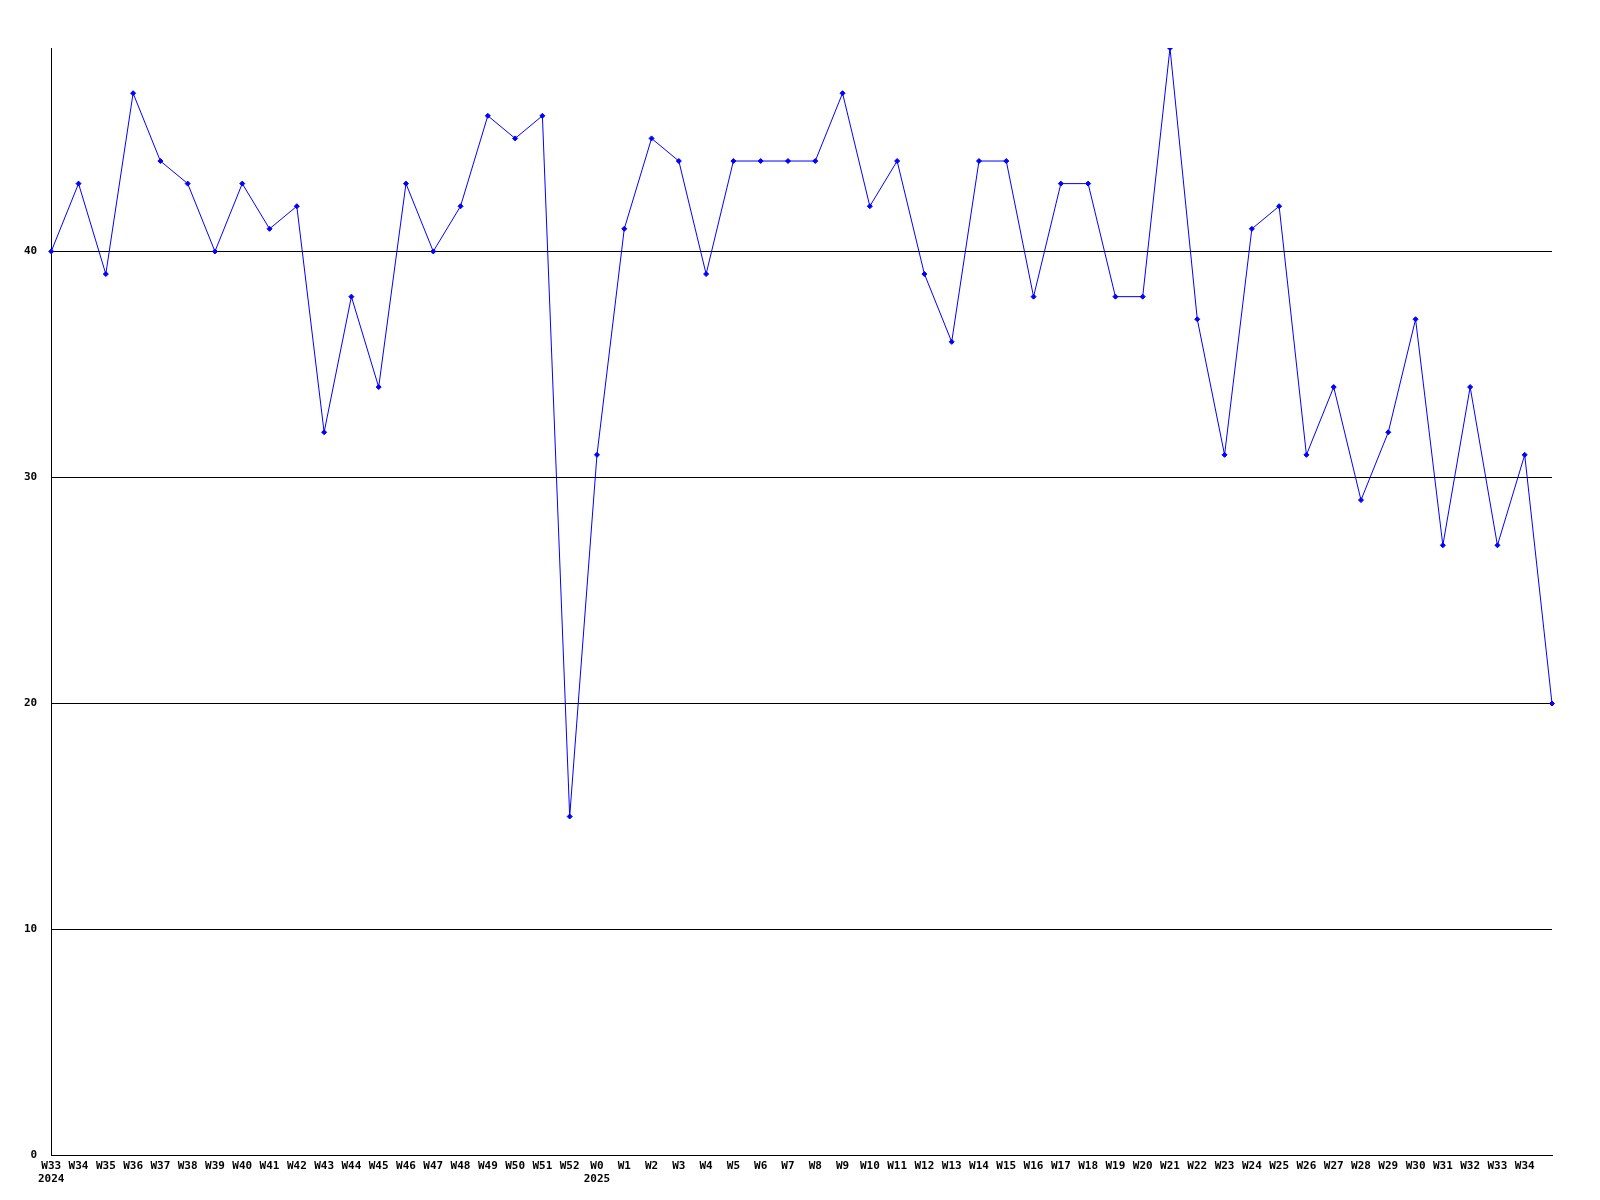 Image resolution: width=1600 pixels, height=1200 pixels. What do you see at coordinates (1333, 1166) in the screenshot?
I see `x-tick-label: W27` at bounding box center [1333, 1166].